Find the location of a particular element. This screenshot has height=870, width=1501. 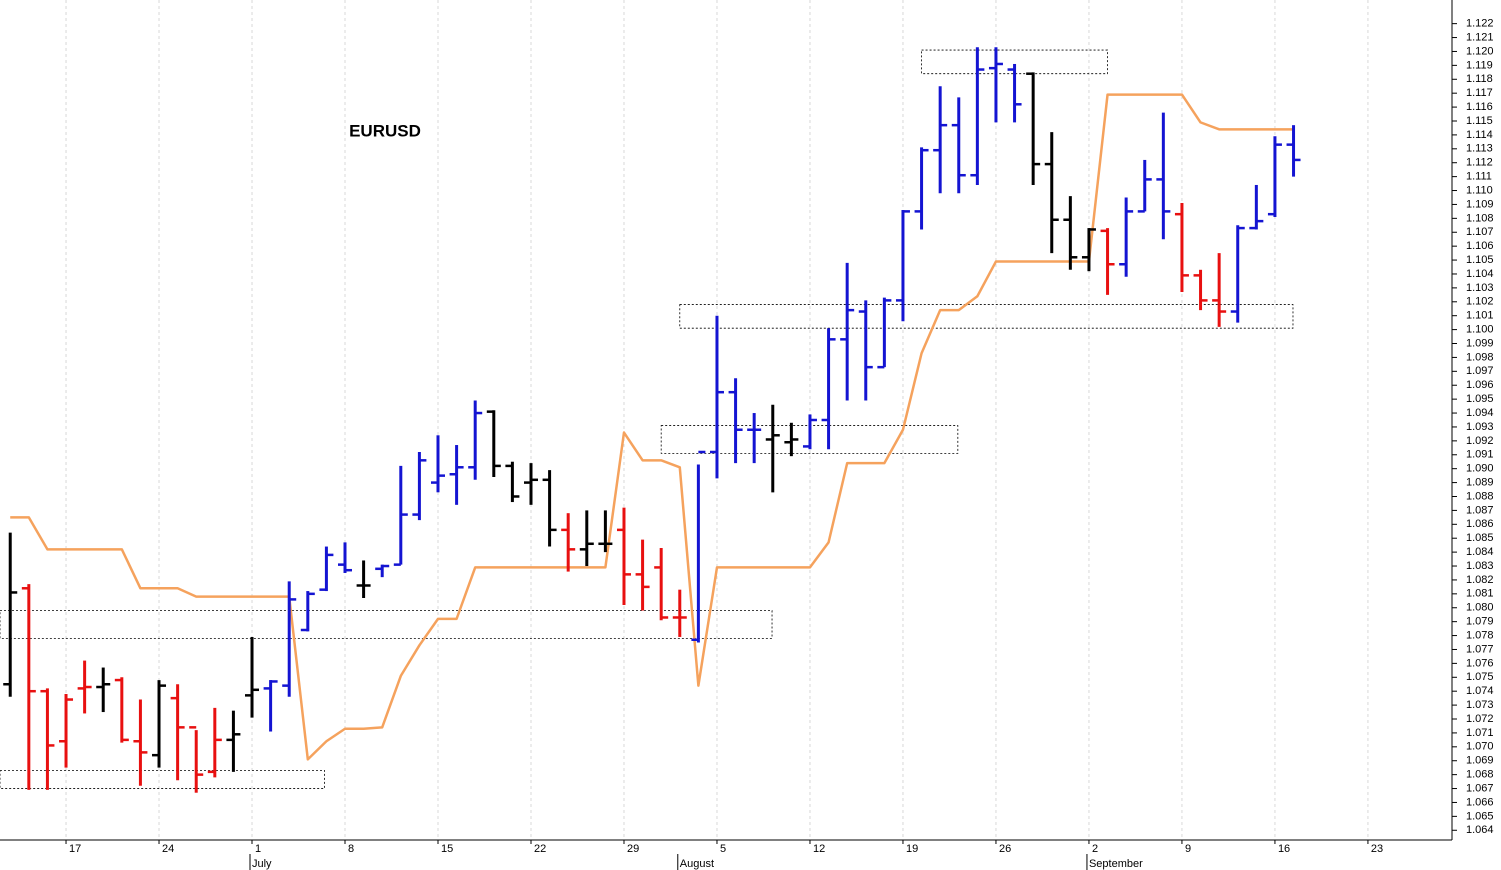

y-tick-label: 1.107 is located at coordinates (1480, 232).